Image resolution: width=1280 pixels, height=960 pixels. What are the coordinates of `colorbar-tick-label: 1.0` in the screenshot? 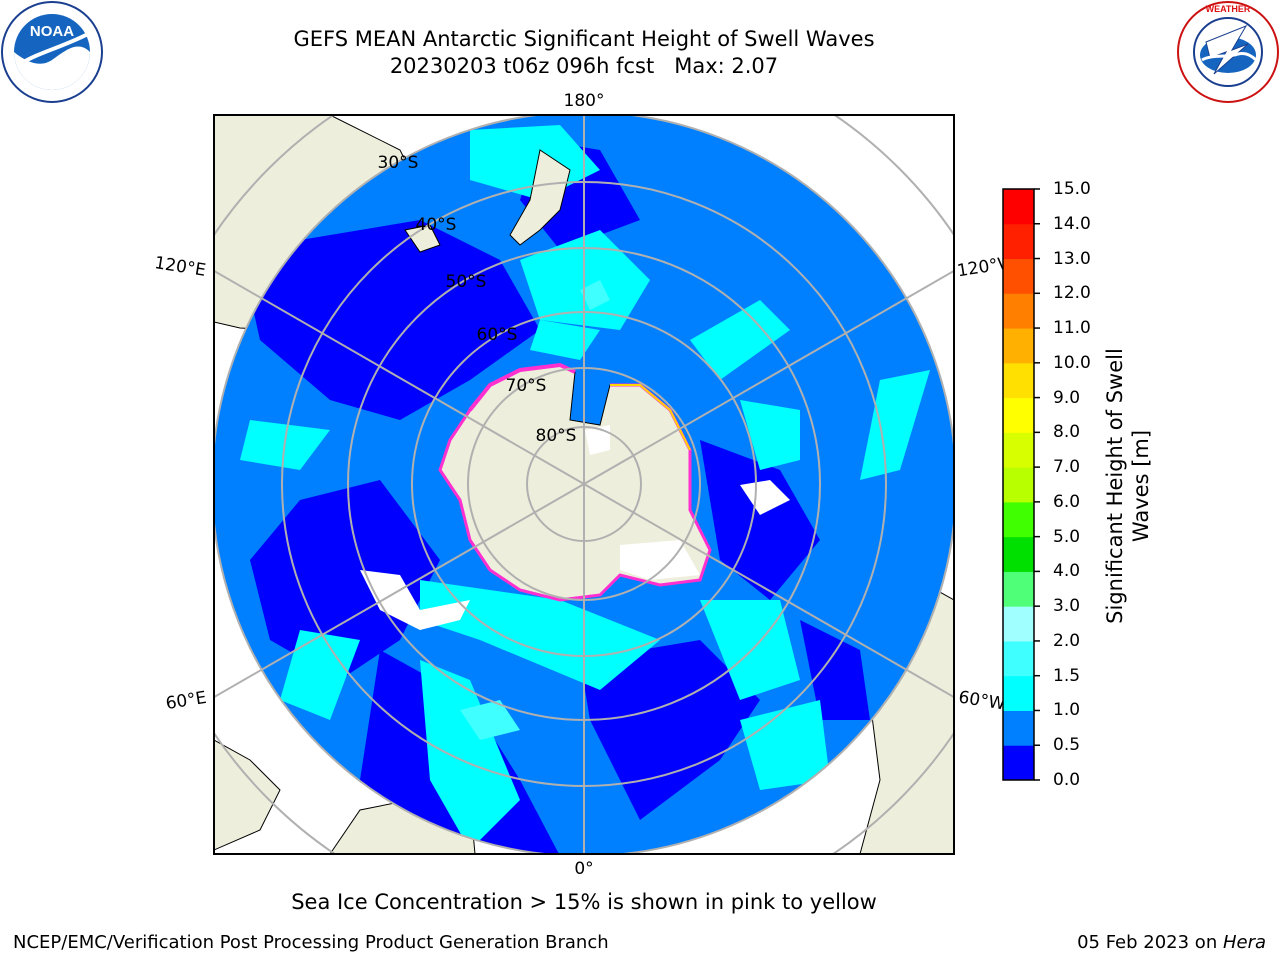 It's located at (1067, 710).